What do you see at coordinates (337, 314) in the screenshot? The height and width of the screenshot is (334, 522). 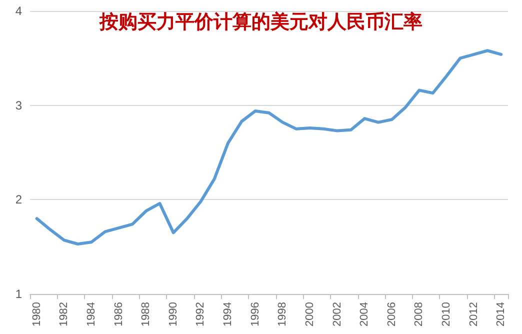 I see `x-tick-label: 2002` at bounding box center [337, 314].